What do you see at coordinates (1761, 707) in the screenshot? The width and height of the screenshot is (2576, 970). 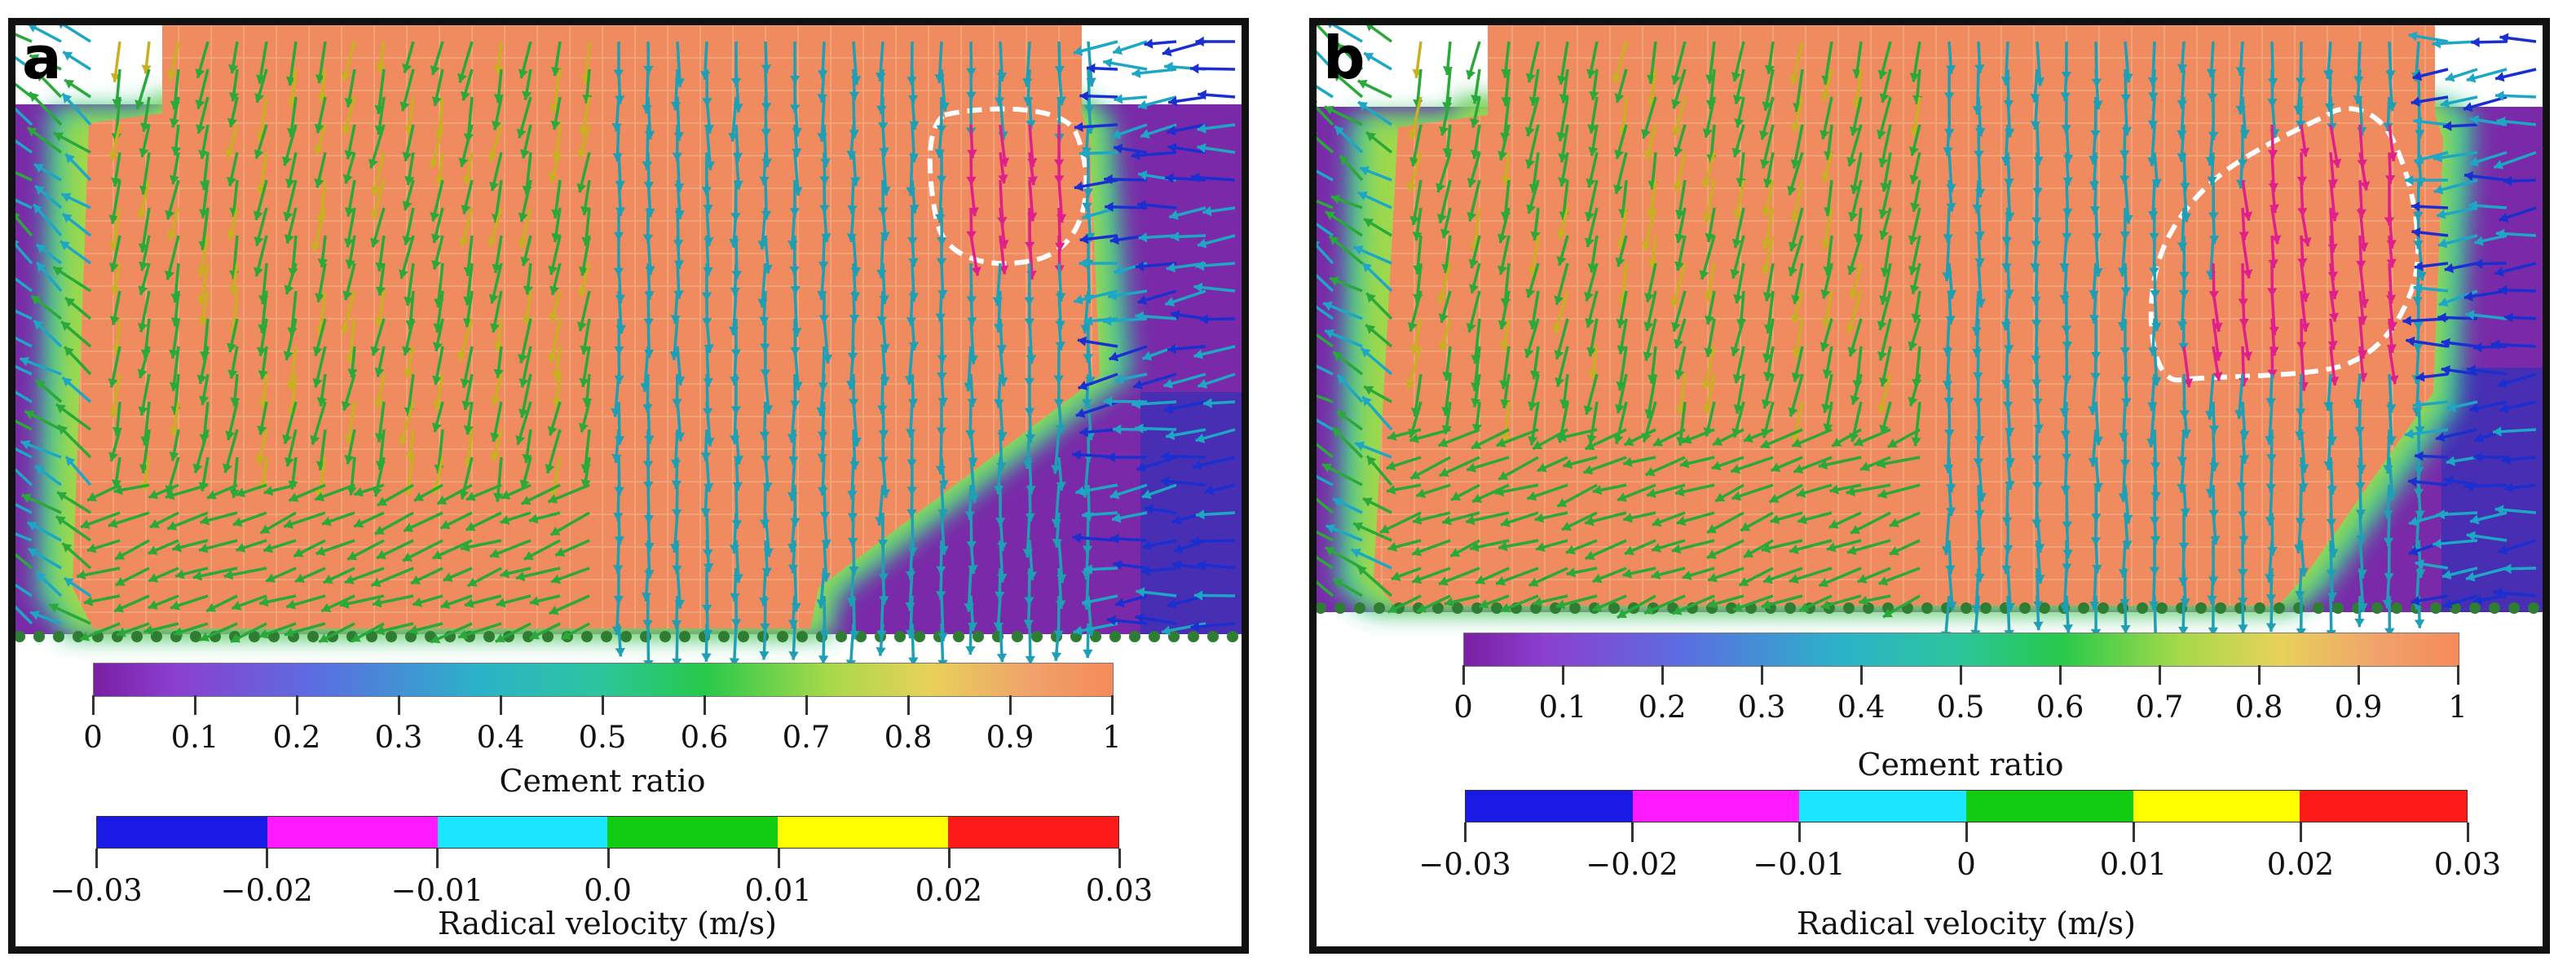 I see `tick-label: 0.3` at bounding box center [1761, 707].